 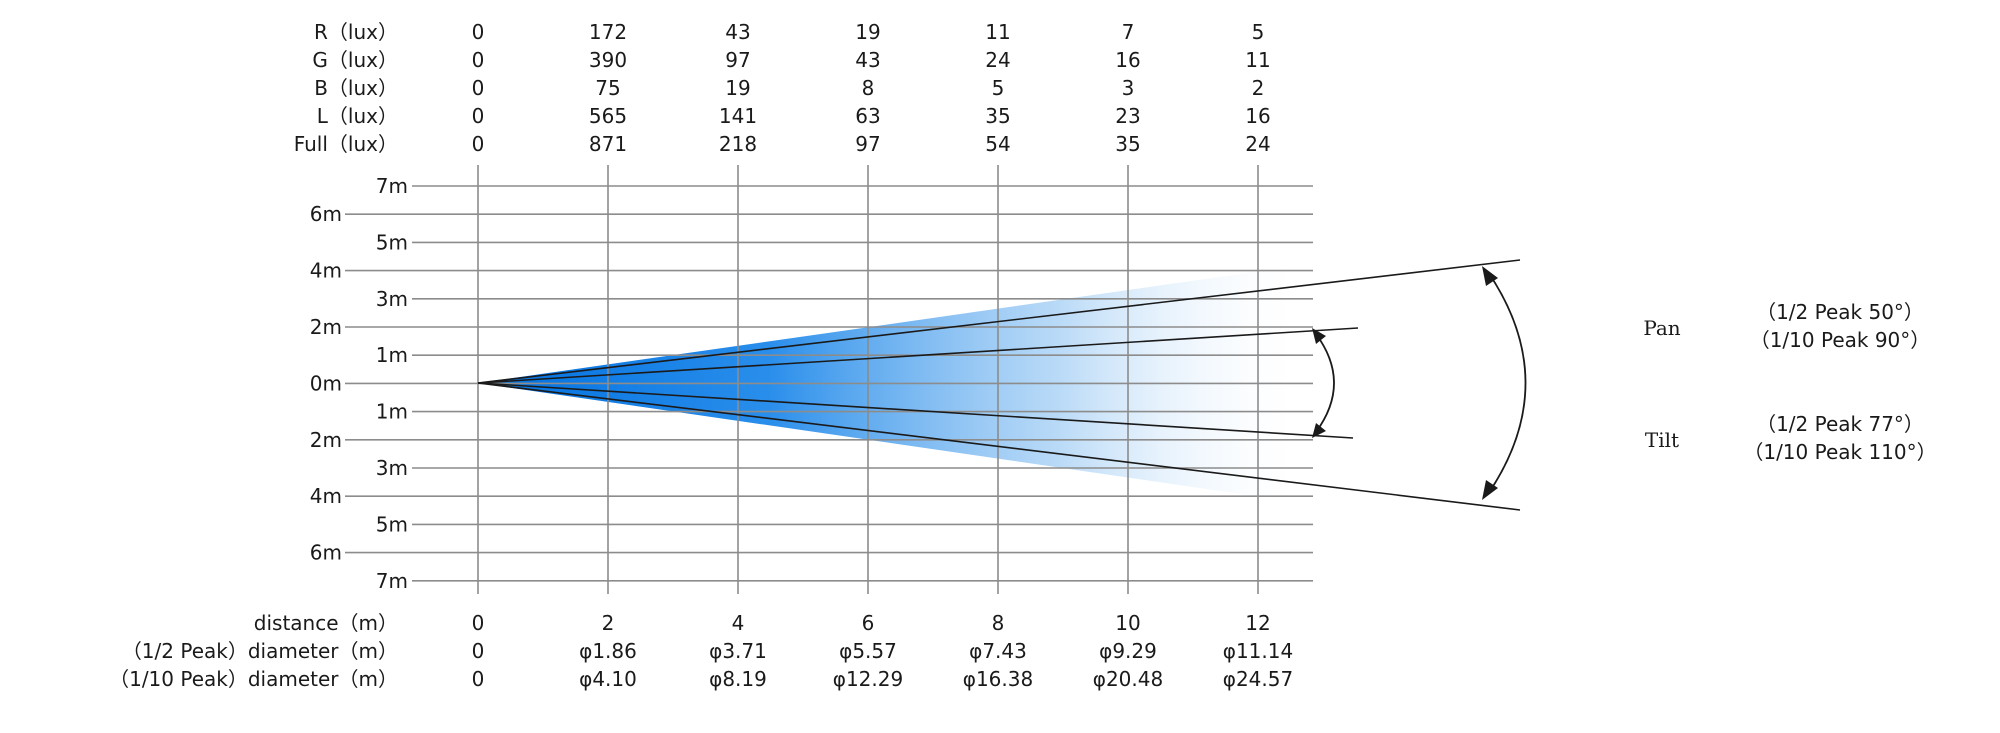 What do you see at coordinates (355, 60) in the screenshot?
I see `lux-row-label: G（lux）` at bounding box center [355, 60].